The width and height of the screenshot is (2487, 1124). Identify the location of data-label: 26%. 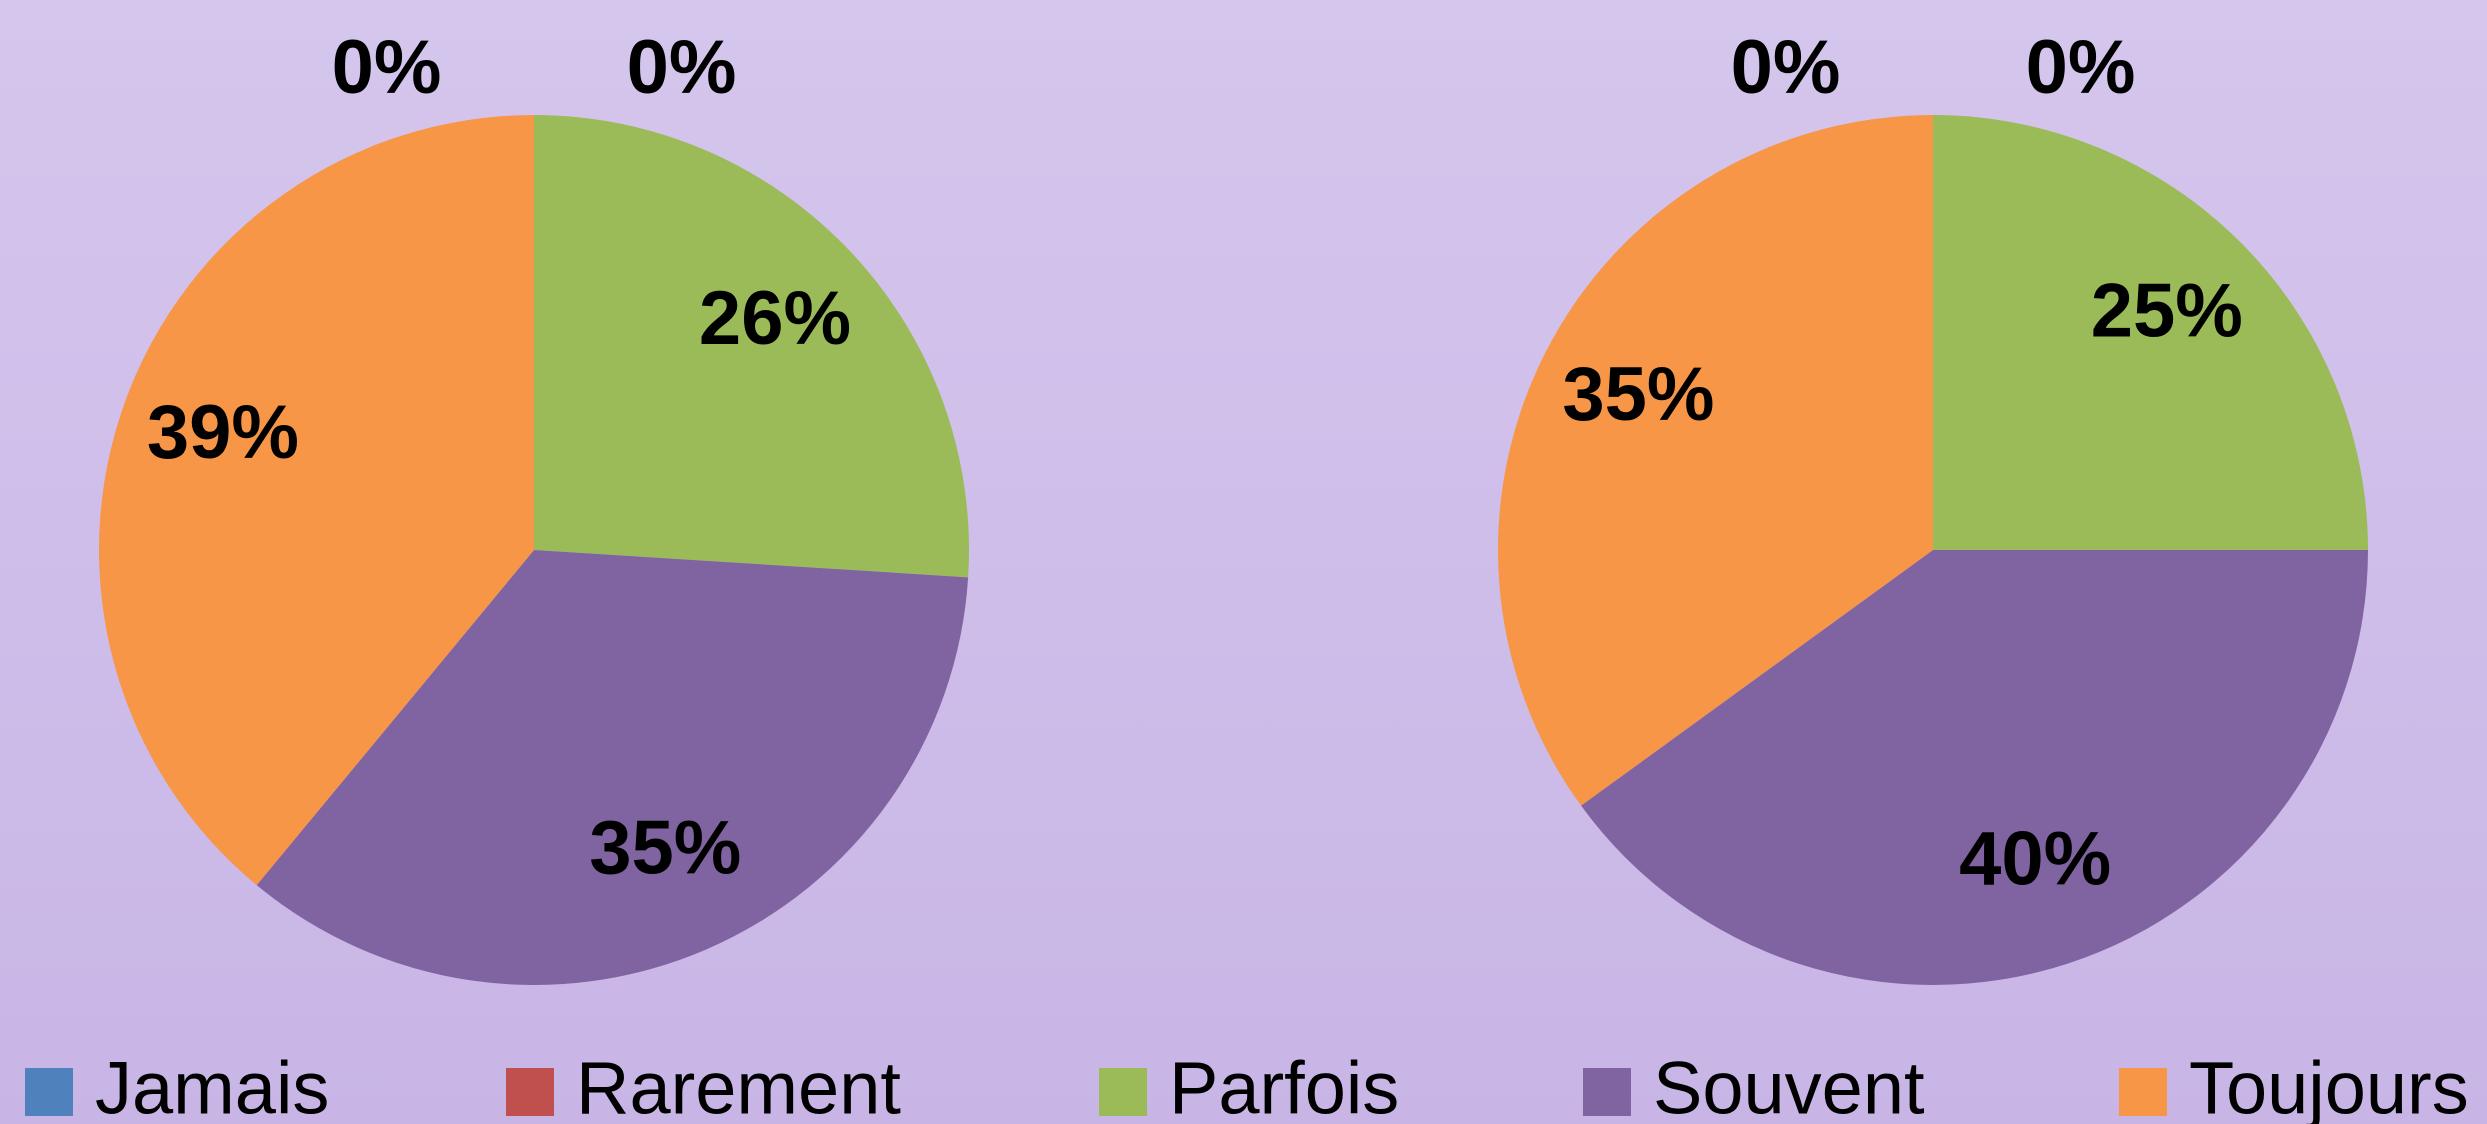
(775, 318).